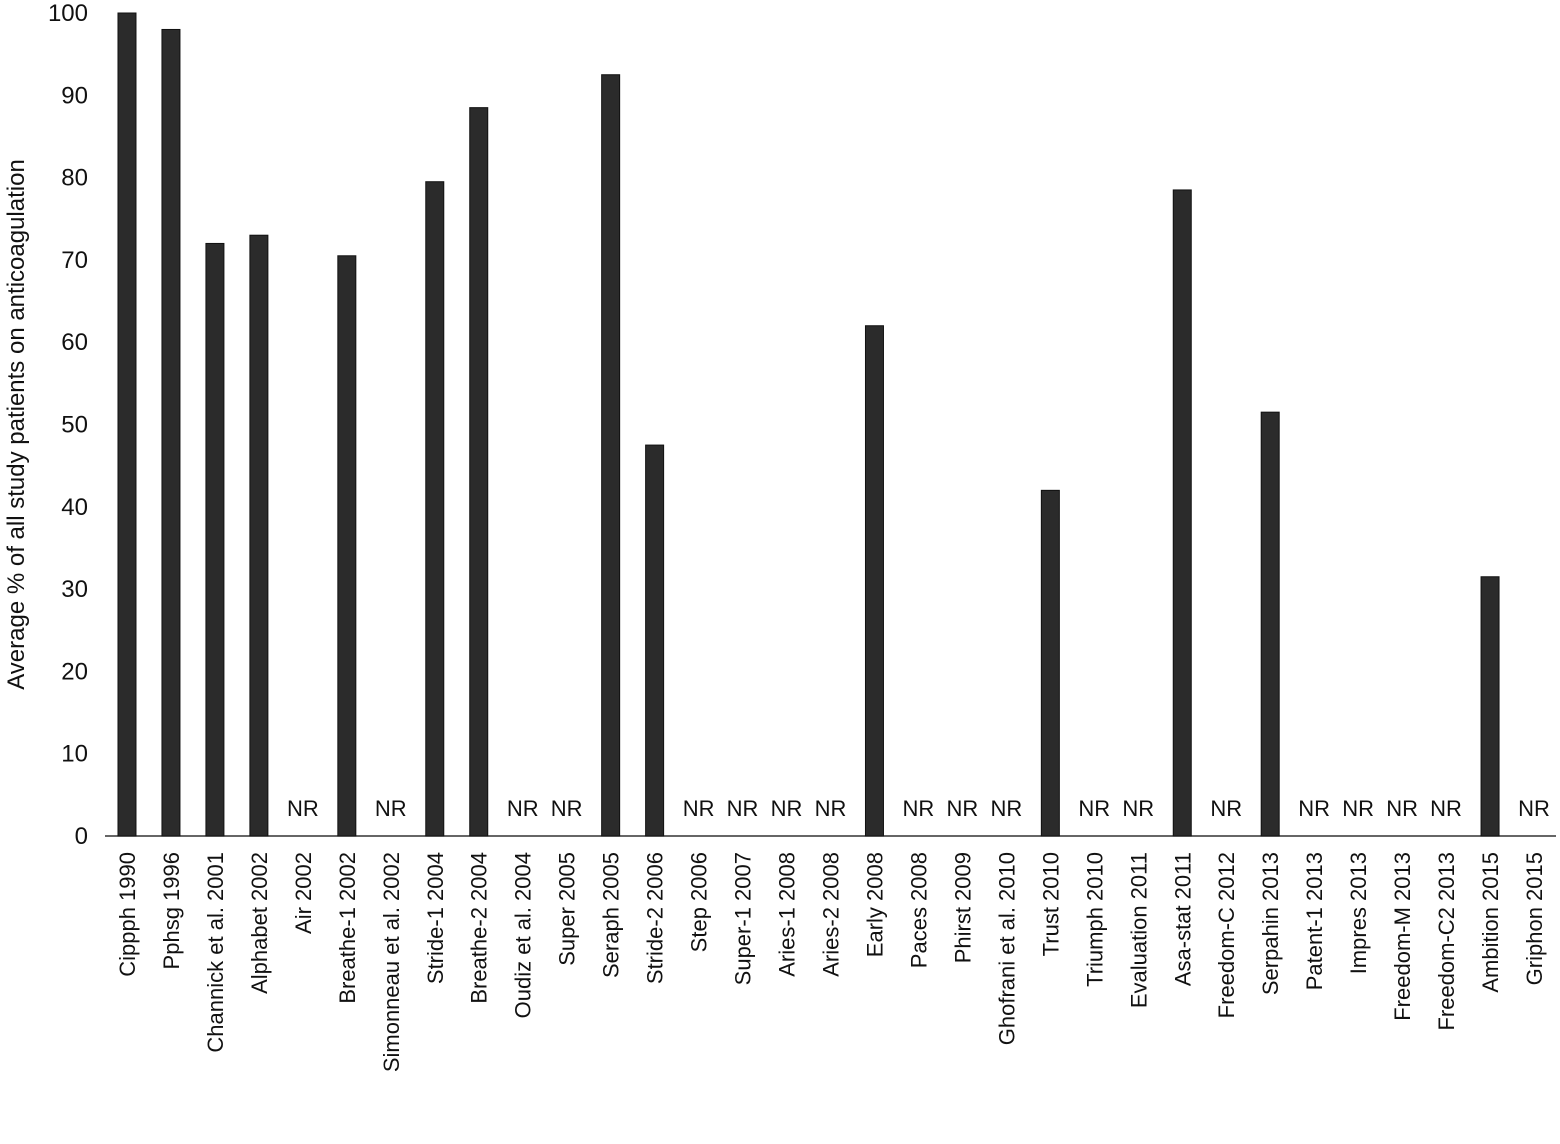  What do you see at coordinates (523, 935) in the screenshot?
I see `x-category-label: Oudiz et al. 2004` at bounding box center [523, 935].